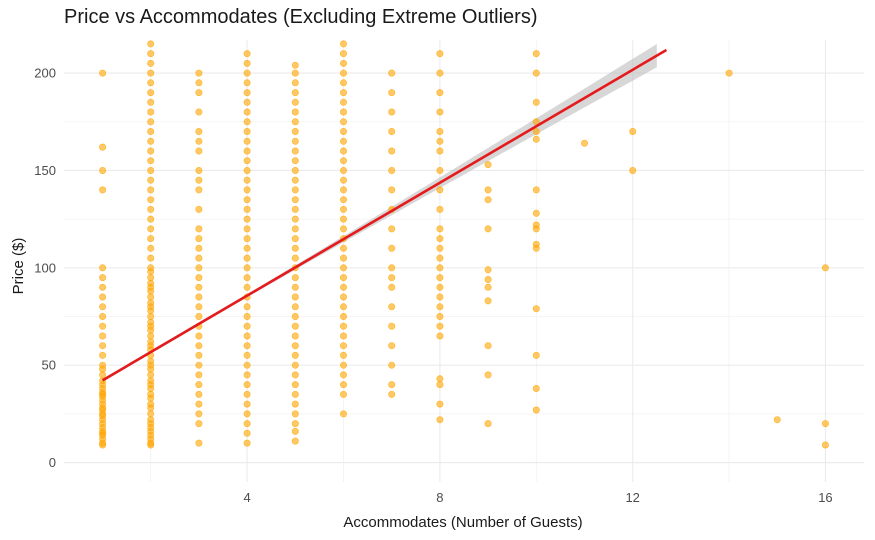  What do you see at coordinates (538, 497) in the screenshot?
I see `x-axis-ticks: 4 8 12 16` at bounding box center [538, 497].